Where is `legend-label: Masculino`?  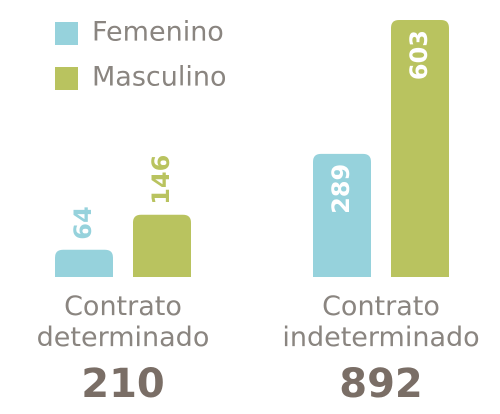
legend-label: Masculino is located at coordinates (159, 77).